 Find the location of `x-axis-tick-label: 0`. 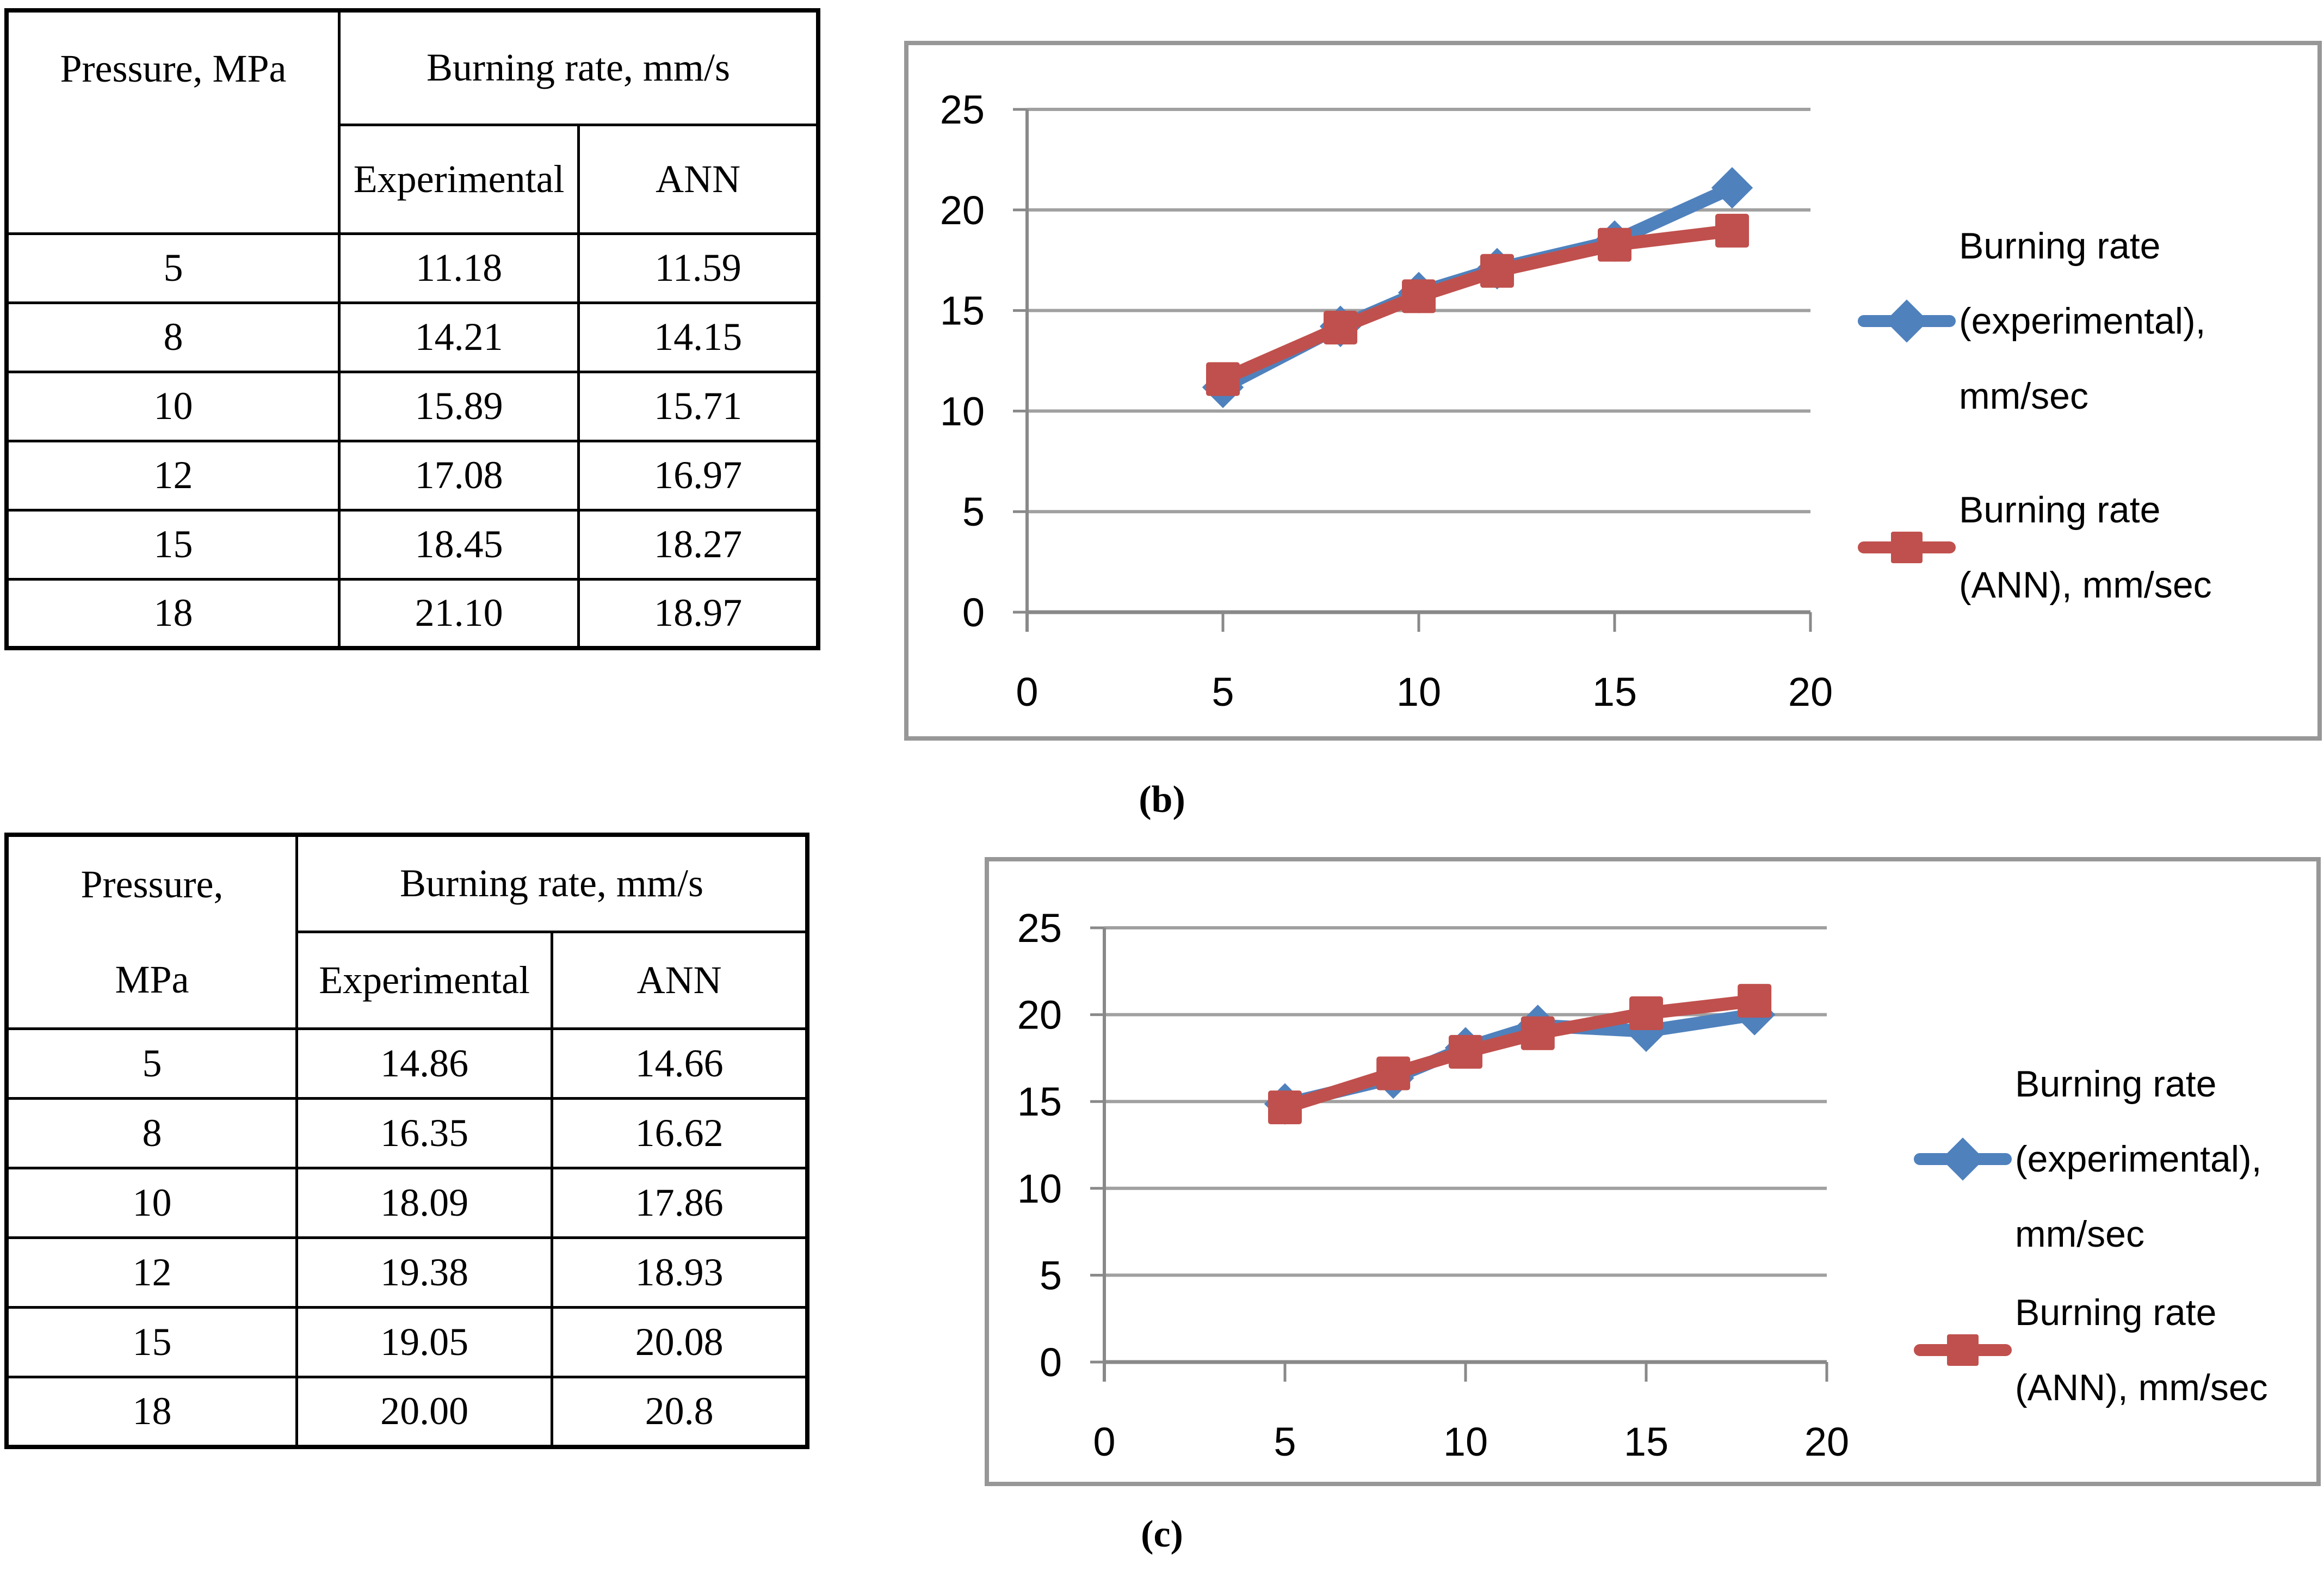

x-axis-tick-label: 0 is located at coordinates (1104, 1441).